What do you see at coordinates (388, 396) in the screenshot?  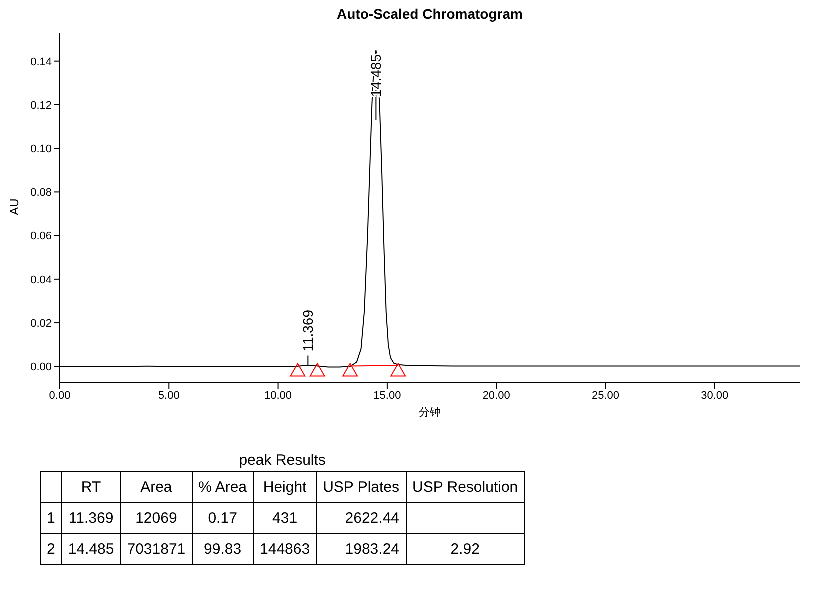 I see `x-tick-label: 15.00` at bounding box center [388, 396].